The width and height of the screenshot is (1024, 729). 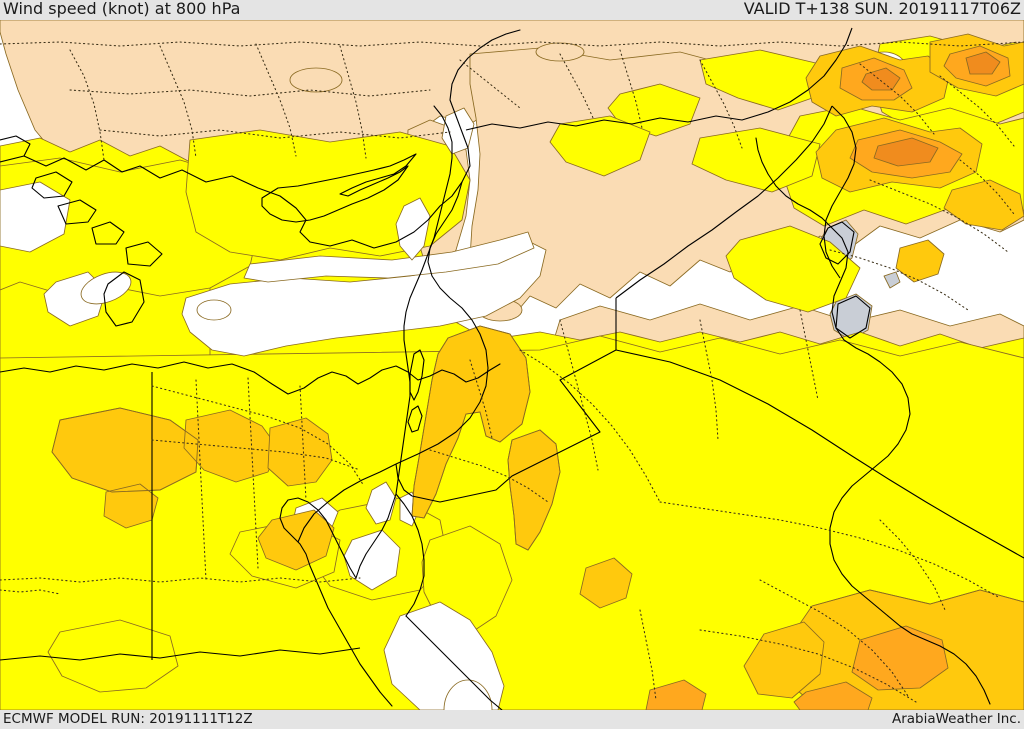 I want to click on model-run-label: ECMWF MODEL RUN: 20191111T12Z, so click(x=128, y=719).